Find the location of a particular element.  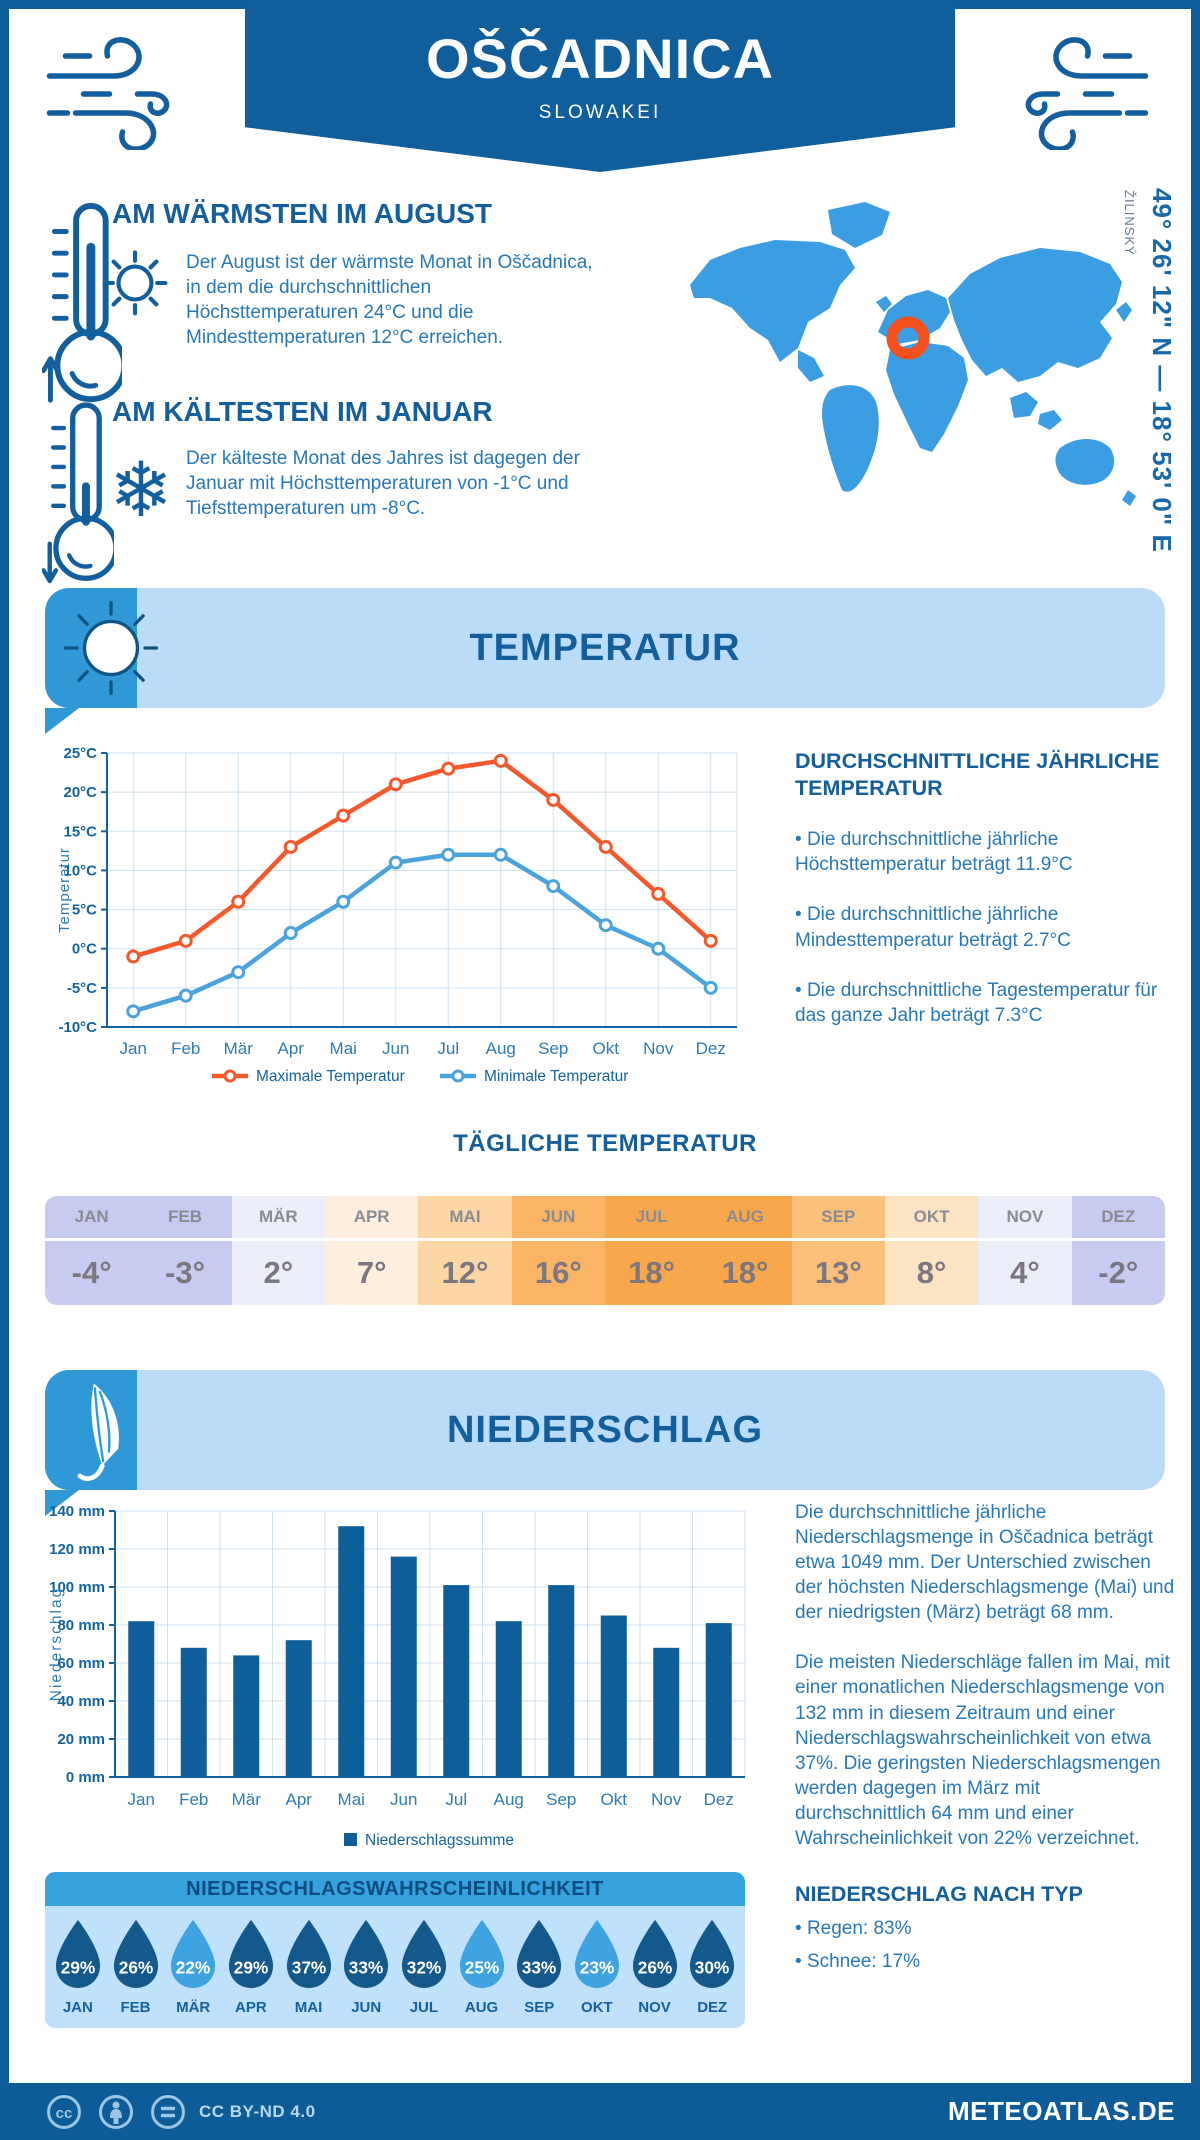

precipitation-probability-title: NIEDERSCHLAGSWAHRSCHEINLICHKEIT is located at coordinates (395, 1889).